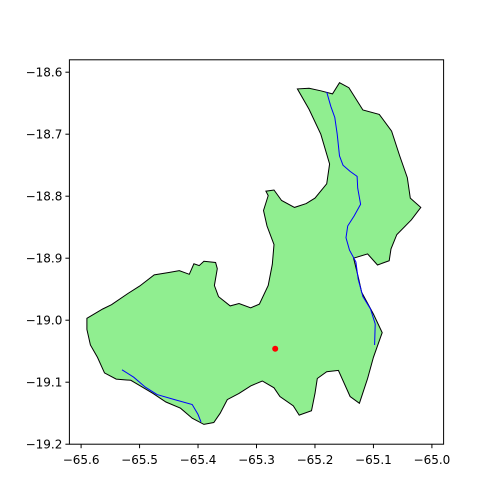 This screenshot has width=500, height=500. Describe the element at coordinates (44, 383) in the screenshot. I see `y-tick-label: −19.1` at that location.